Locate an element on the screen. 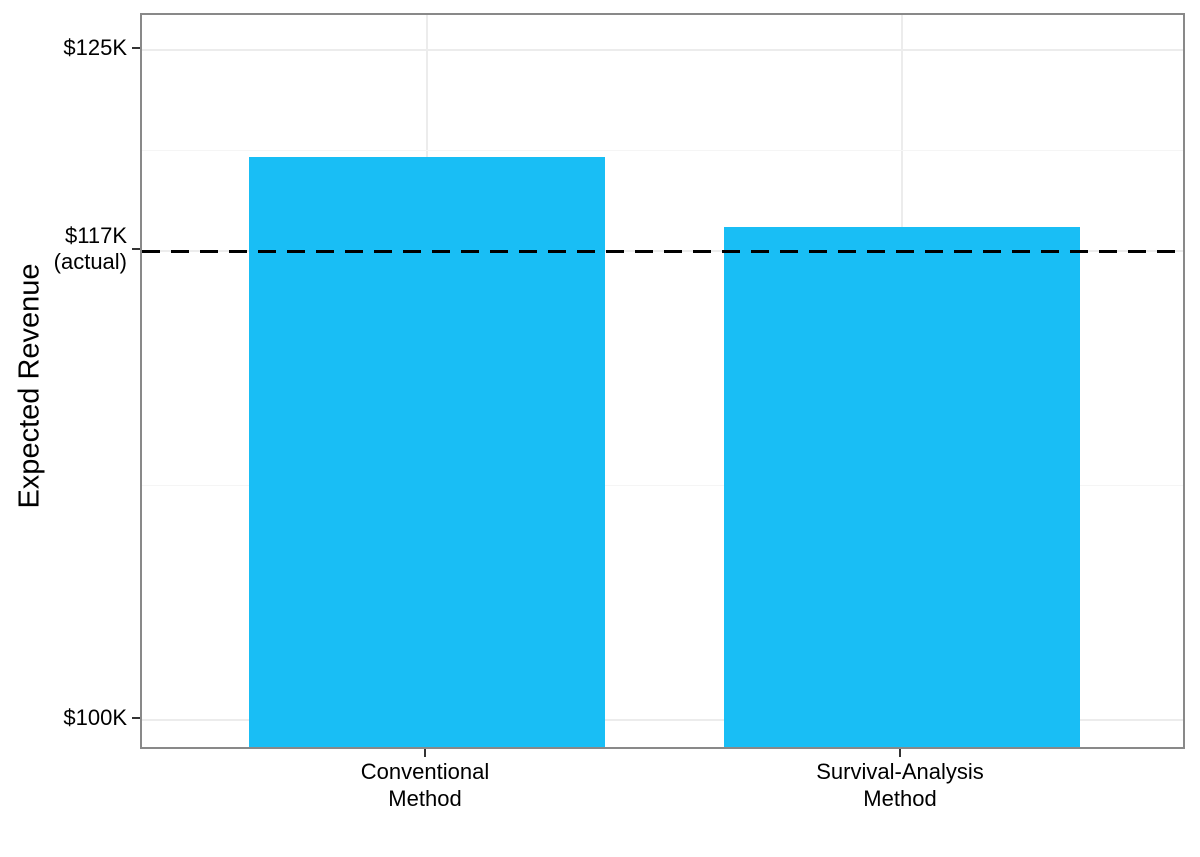 The image size is (1200, 857). y-axis-title: Expected Revenue is located at coordinates (29, 386).